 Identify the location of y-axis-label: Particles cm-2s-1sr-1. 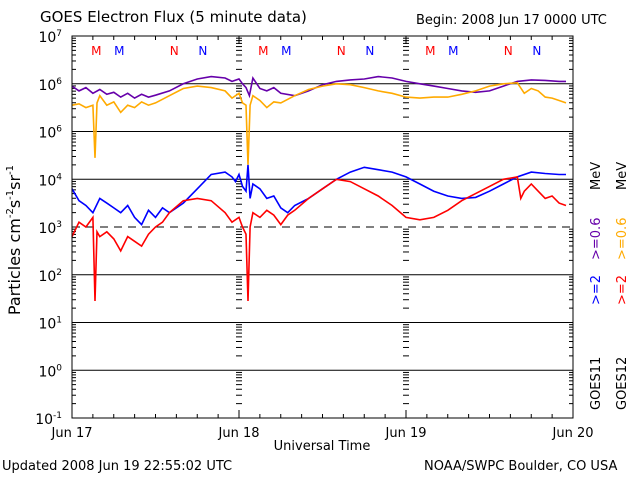
(14, 240).